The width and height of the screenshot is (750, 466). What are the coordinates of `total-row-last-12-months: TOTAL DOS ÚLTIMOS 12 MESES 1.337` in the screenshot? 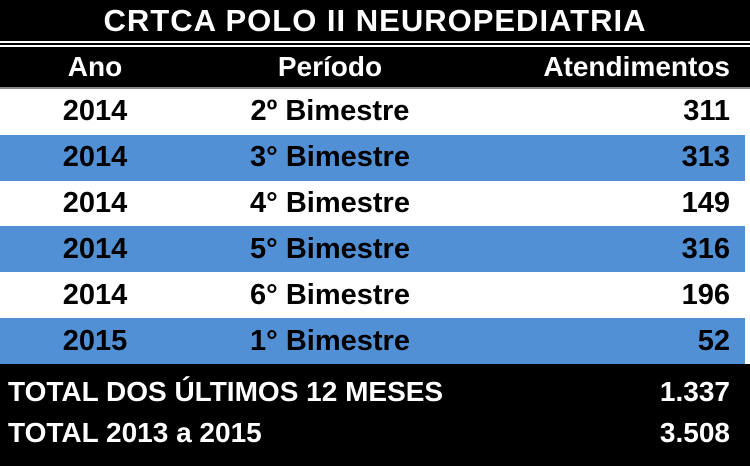 It's located at (375, 391).